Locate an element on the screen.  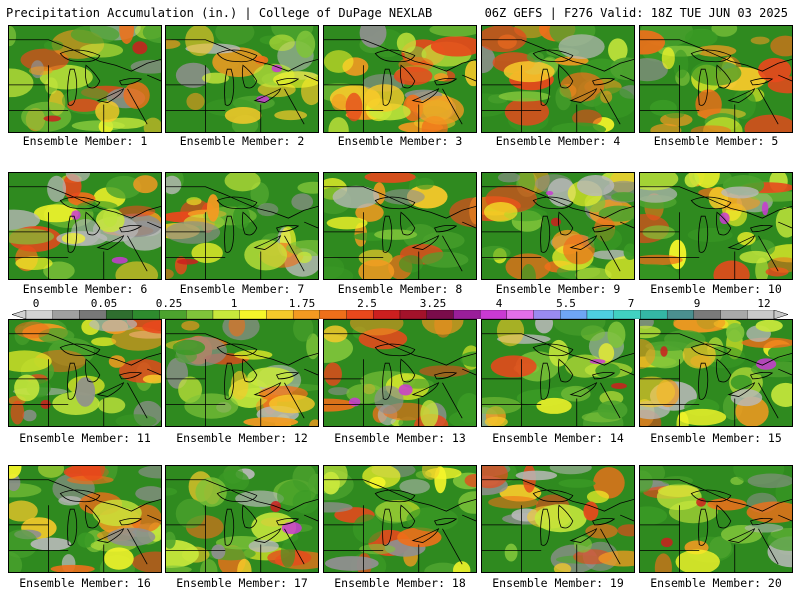
colorbar-left-arrow is located at coordinates (19, 314).